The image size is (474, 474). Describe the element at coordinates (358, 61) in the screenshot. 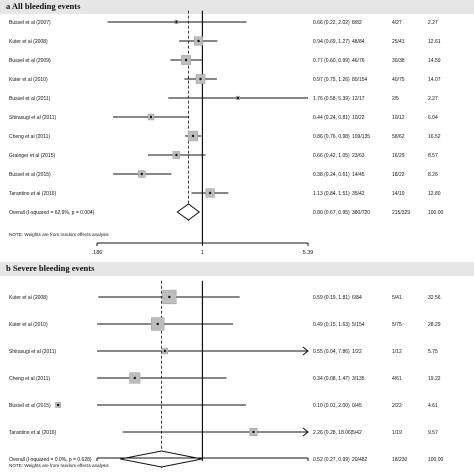

I see `study-events-treatment: 46/76` at that location.